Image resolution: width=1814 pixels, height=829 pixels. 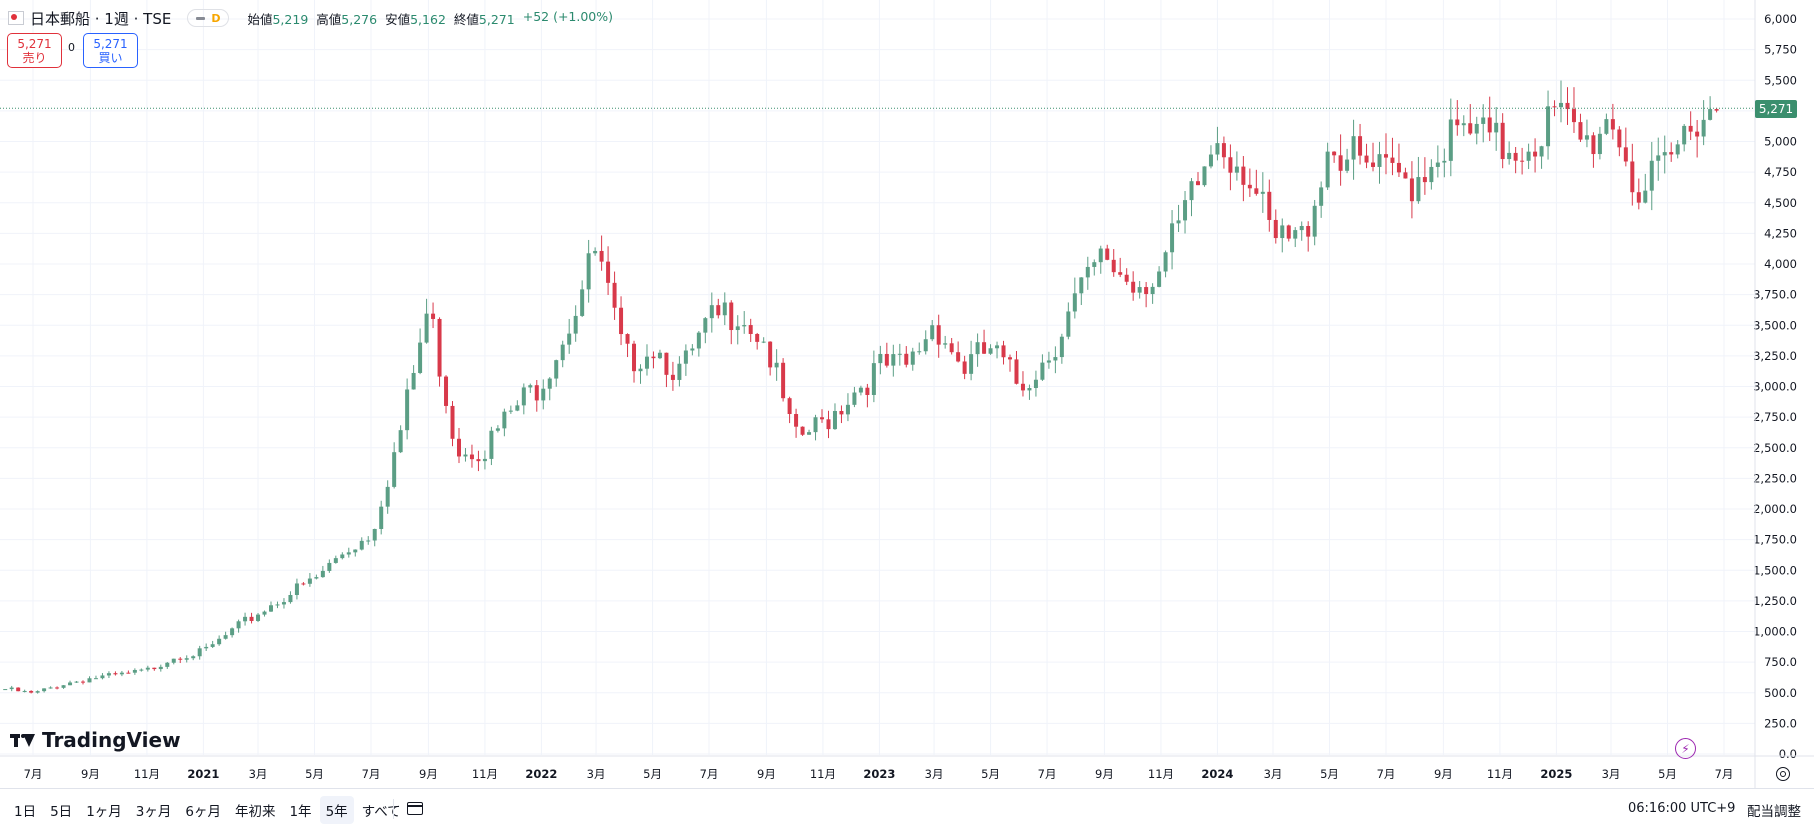 I want to click on calendar-goto-icon, so click(x=415, y=807).